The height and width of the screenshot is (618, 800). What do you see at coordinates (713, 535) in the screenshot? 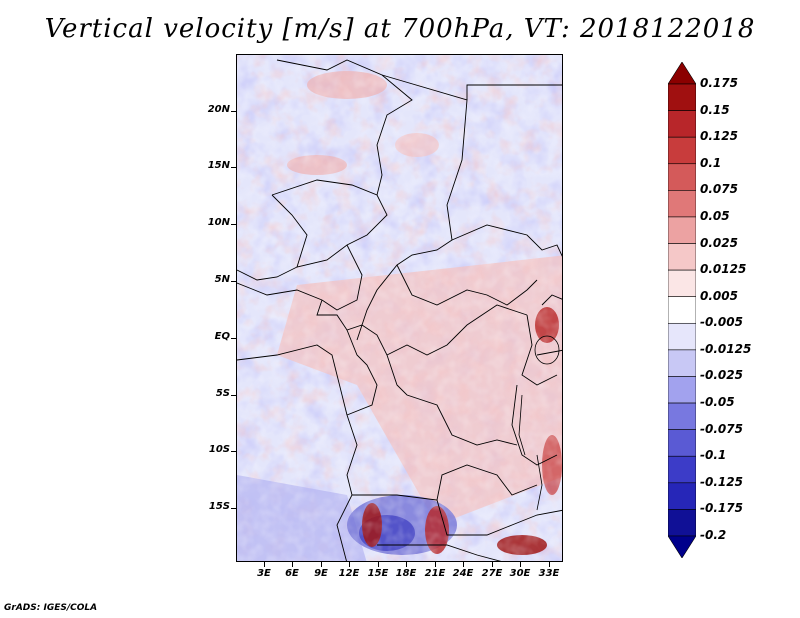
I see `colorbar-label: -0.2` at bounding box center [713, 535].